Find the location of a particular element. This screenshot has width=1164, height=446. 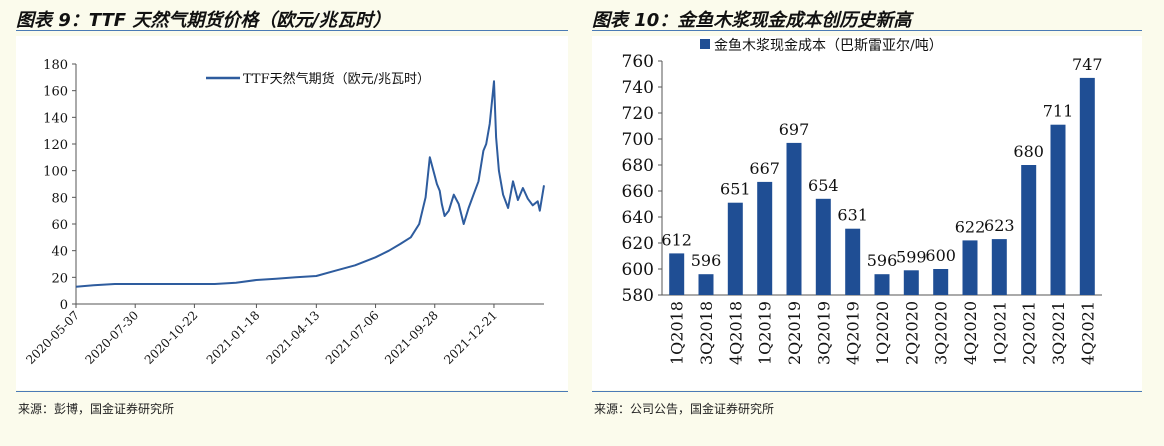

y-tick-label: 640 is located at coordinates (638, 218).